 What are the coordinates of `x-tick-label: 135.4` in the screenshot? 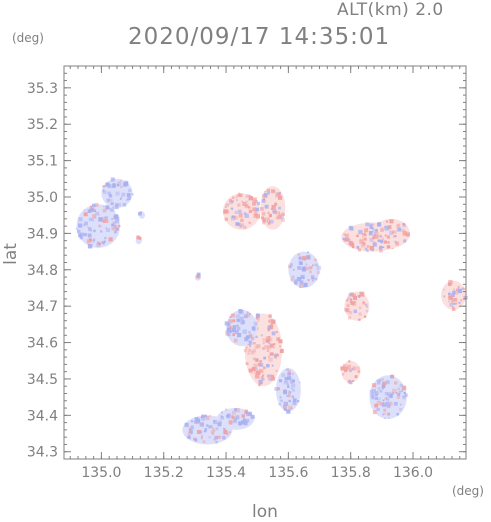 It's located at (226, 473).